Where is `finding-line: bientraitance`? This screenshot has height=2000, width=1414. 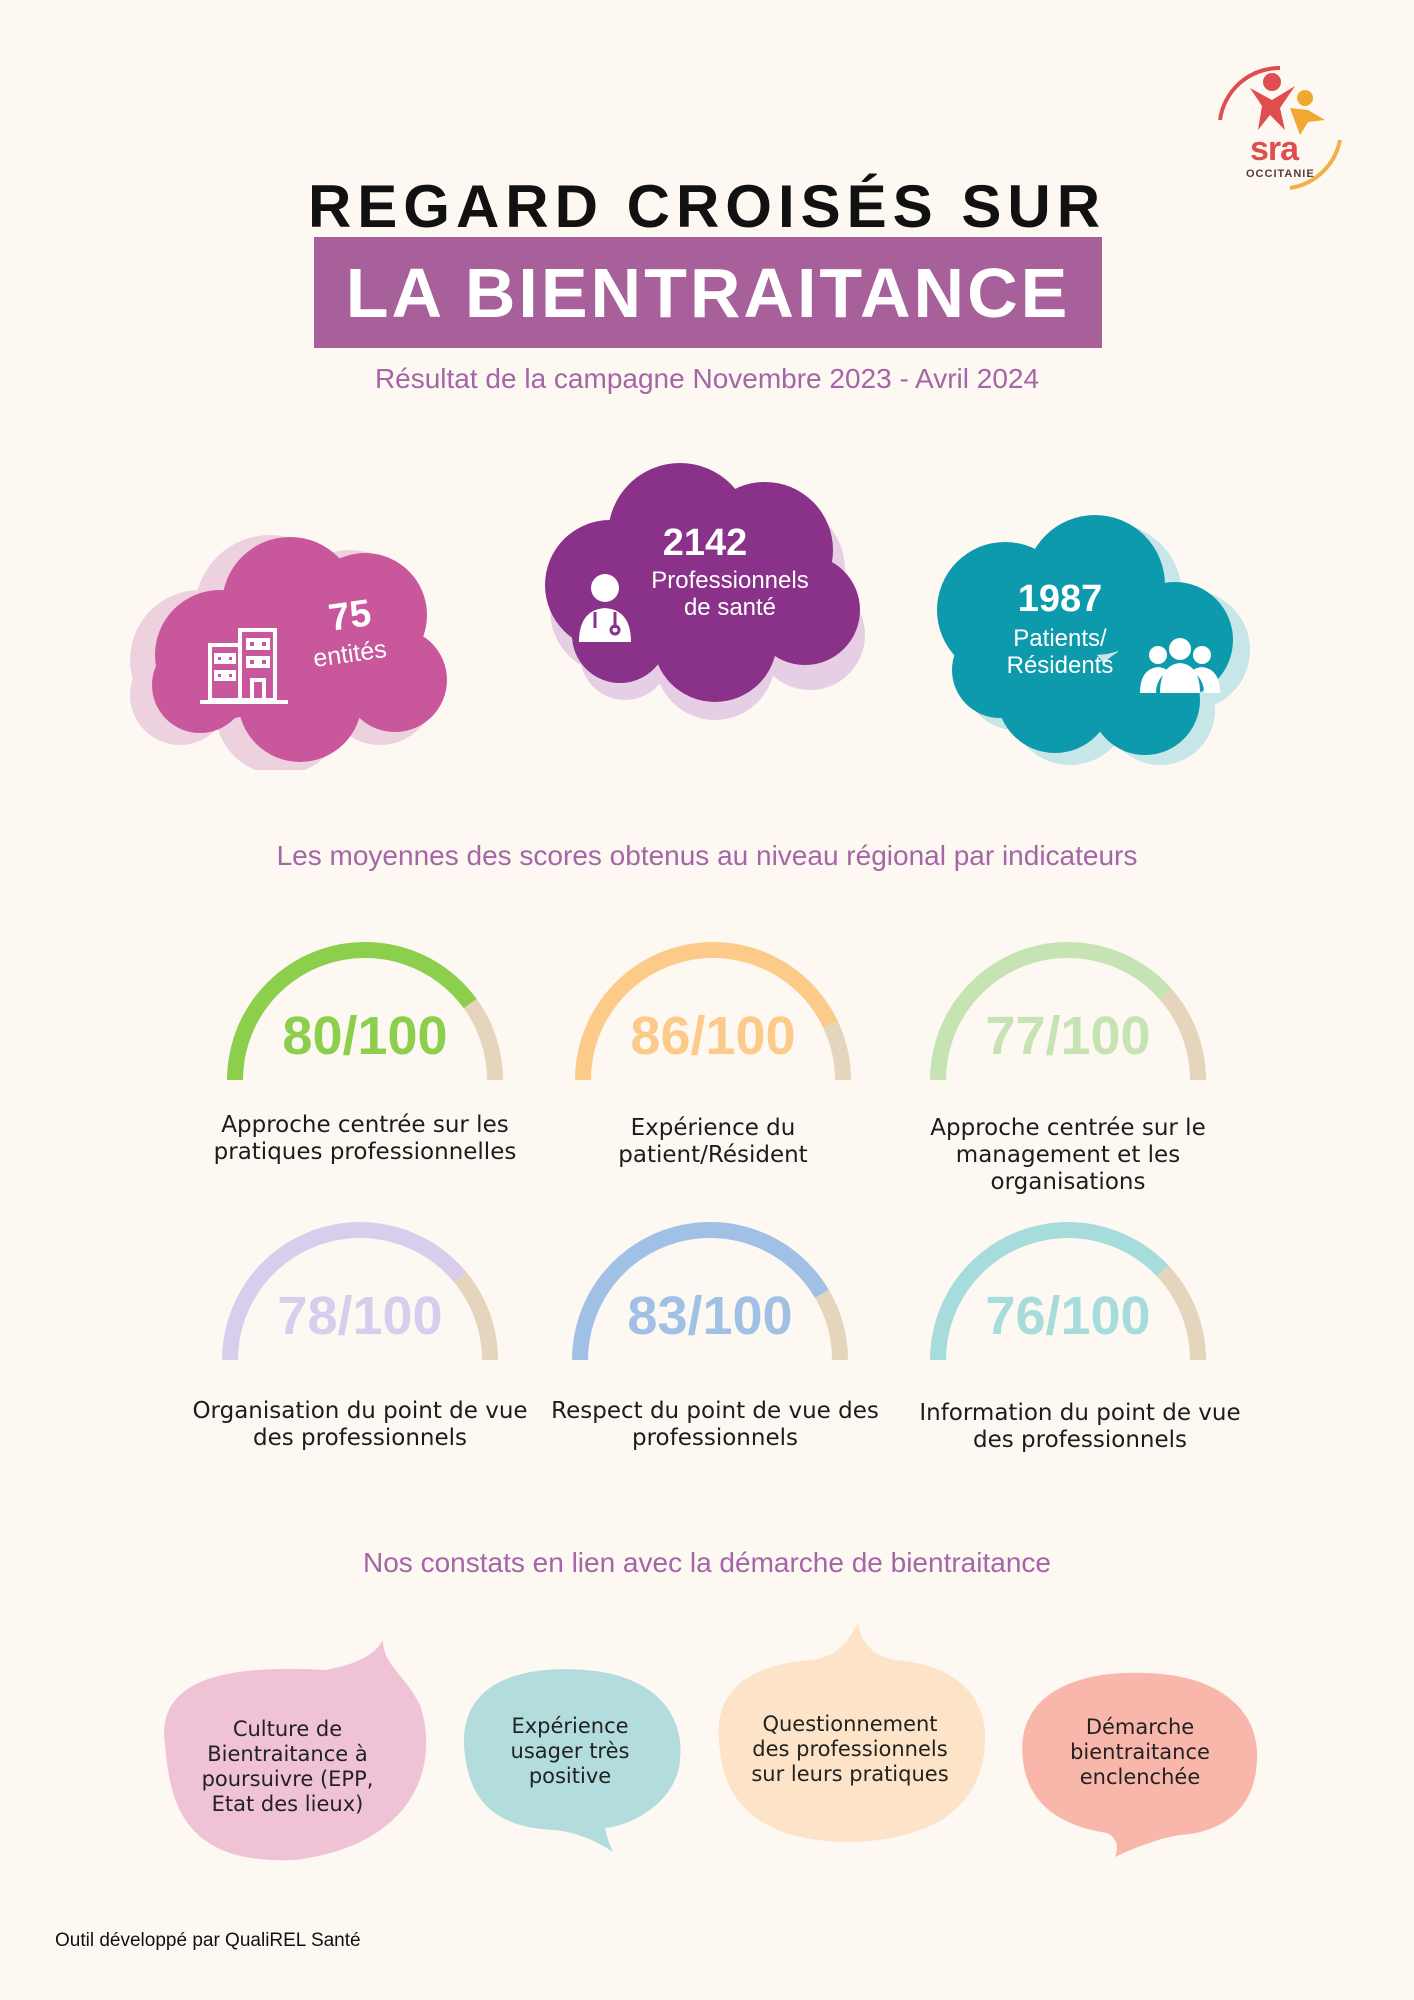 finding-line: bientraitance is located at coordinates (1140, 1752).